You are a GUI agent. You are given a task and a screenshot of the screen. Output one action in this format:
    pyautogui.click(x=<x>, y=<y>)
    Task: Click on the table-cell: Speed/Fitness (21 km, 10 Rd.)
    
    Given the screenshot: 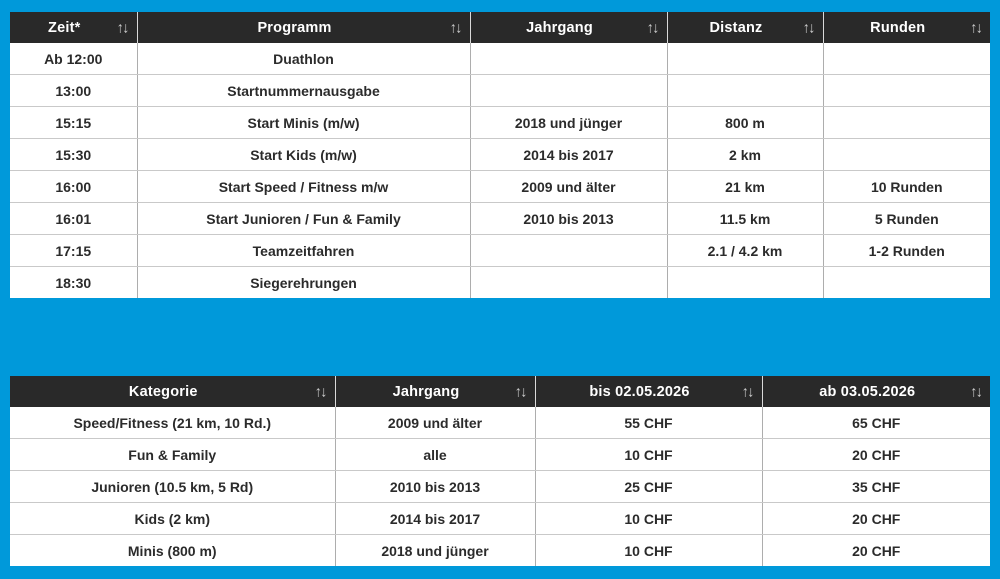 What is the action you would take?
    pyautogui.click(x=173, y=423)
    